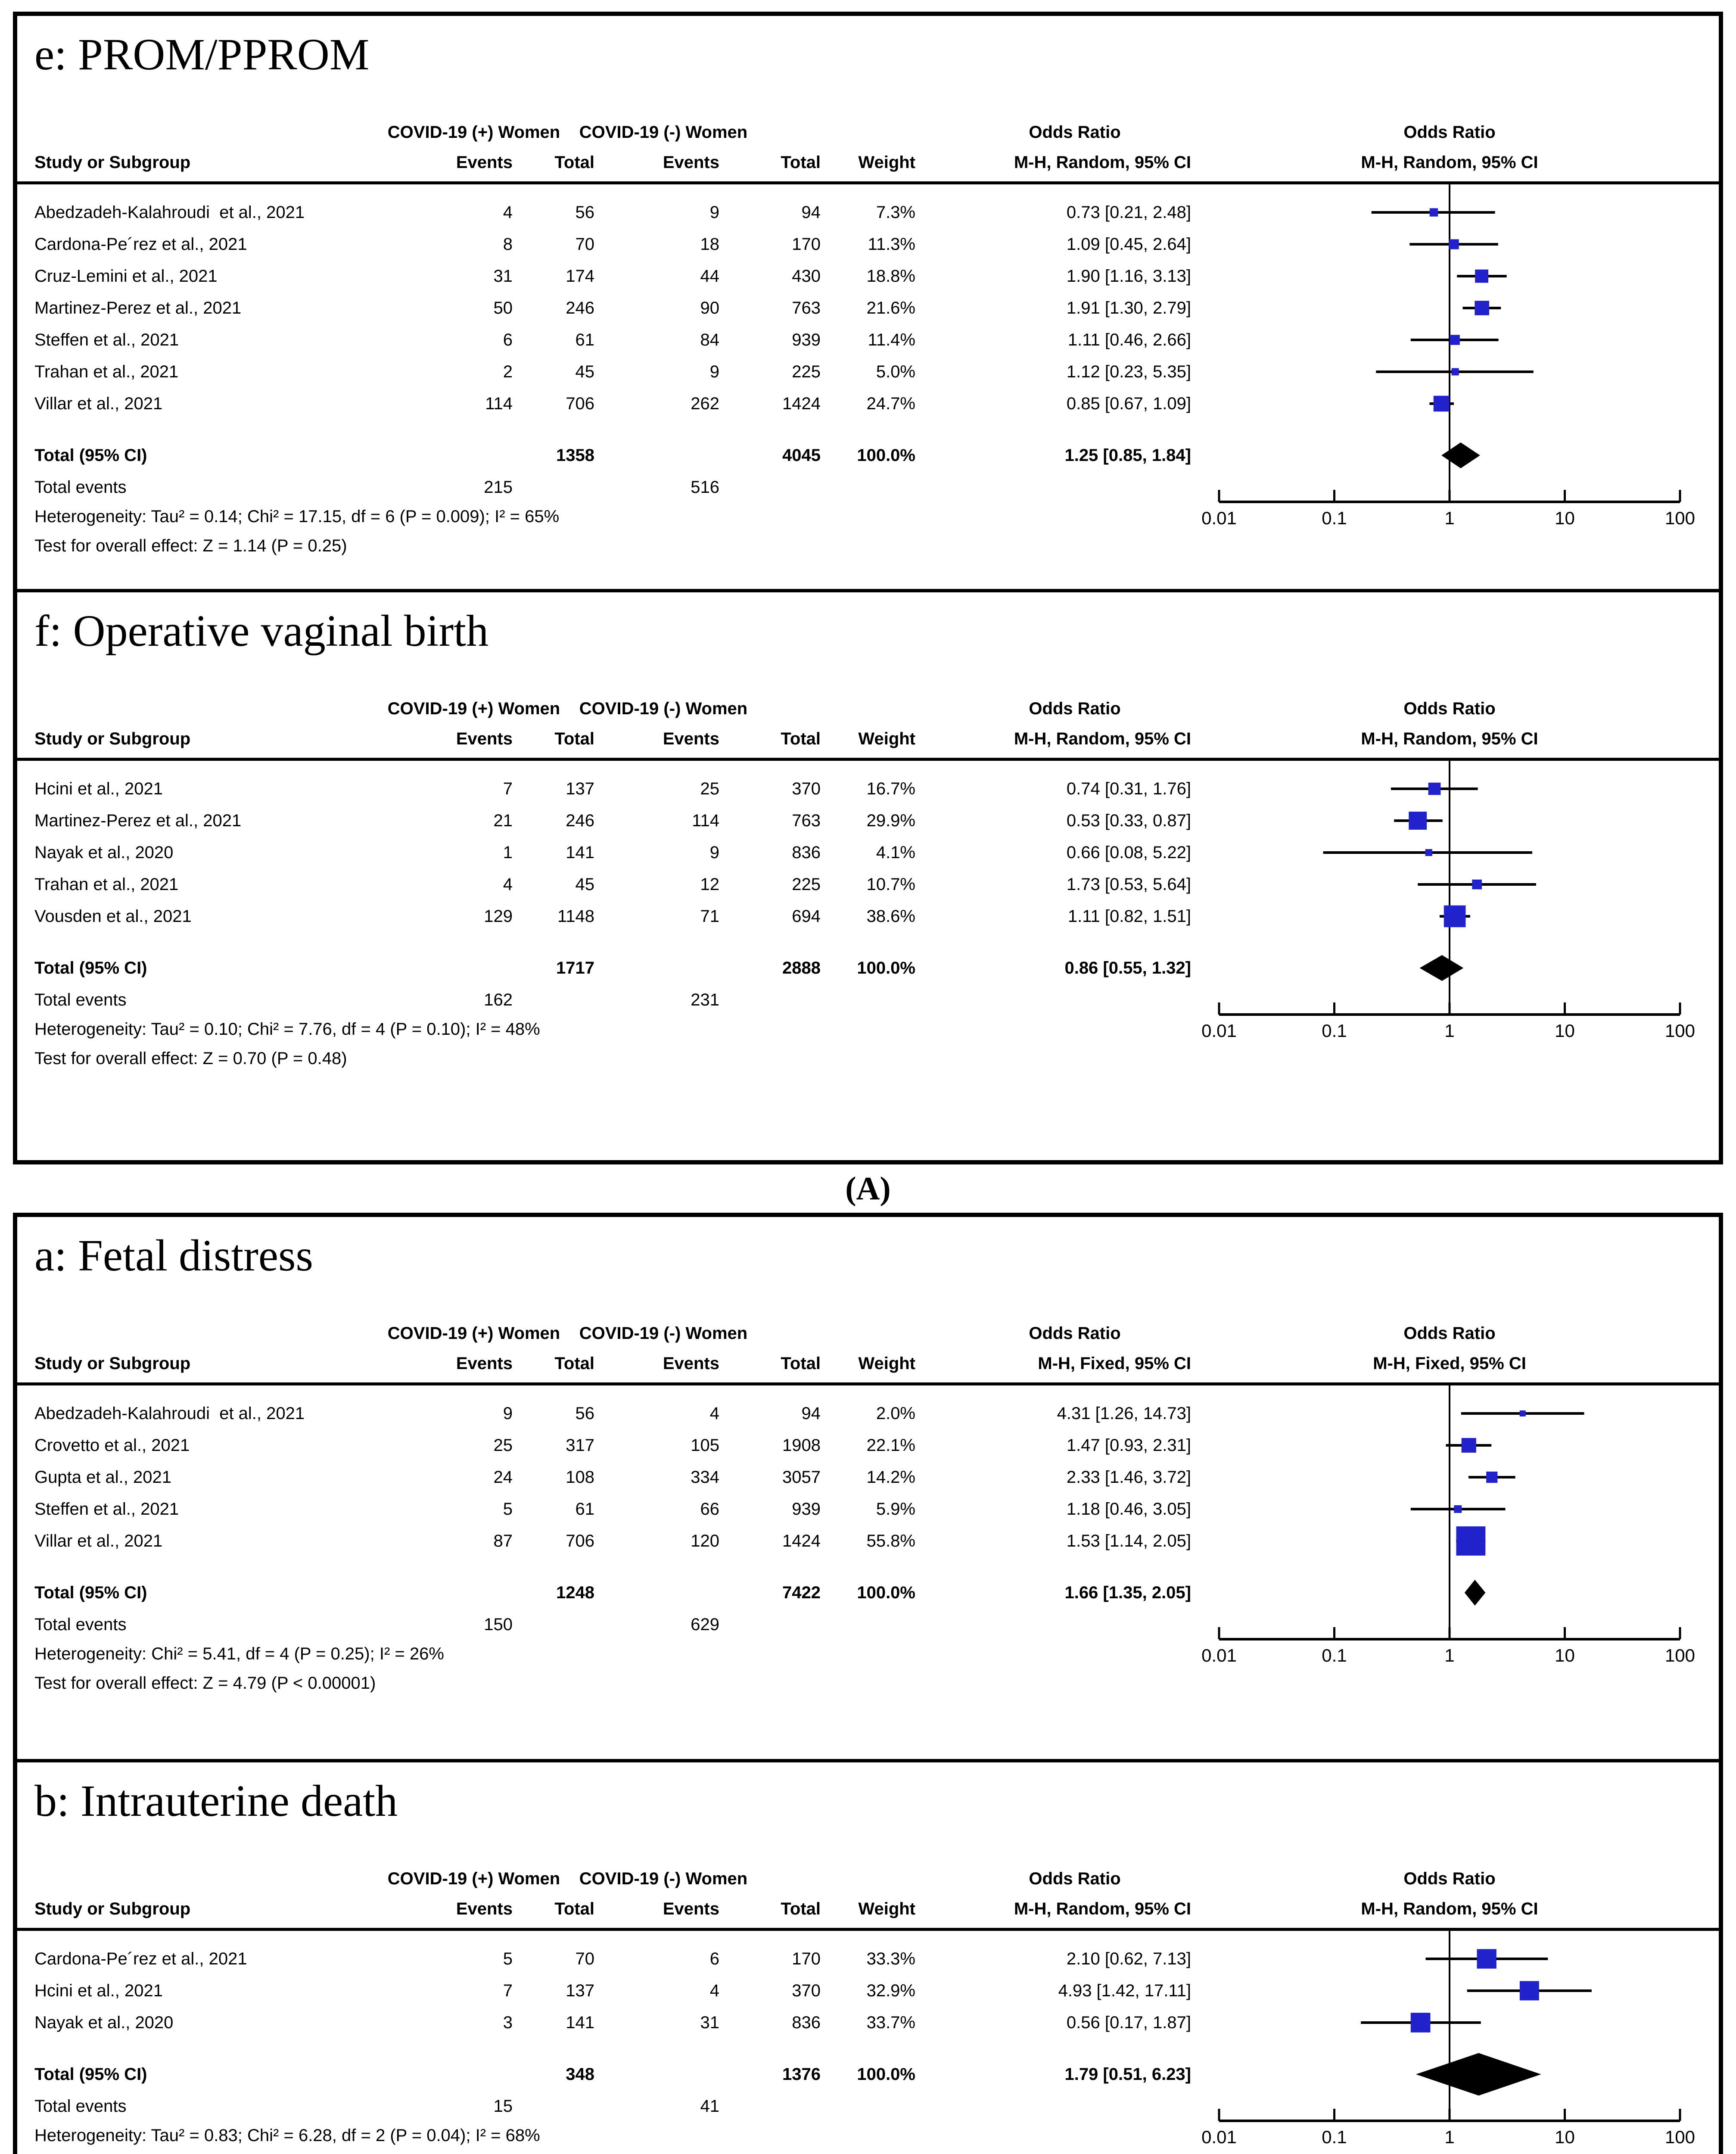  I want to click on events-positive: 2, so click(508, 372).